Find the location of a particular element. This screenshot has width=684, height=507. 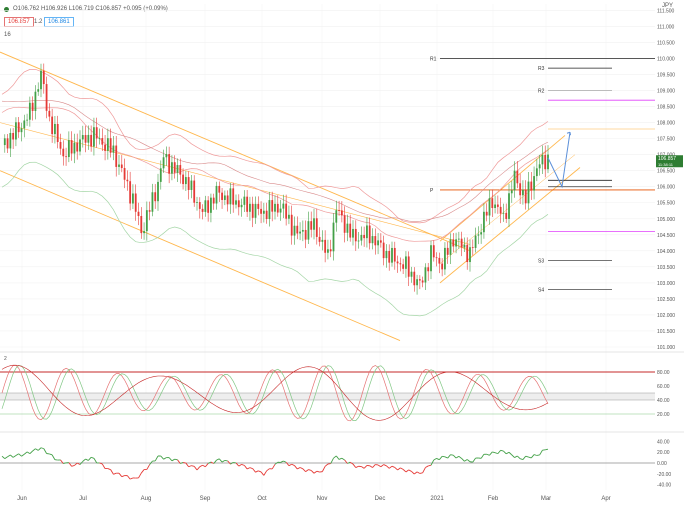

y-tick-label: 107.500 is located at coordinates (666, 140).